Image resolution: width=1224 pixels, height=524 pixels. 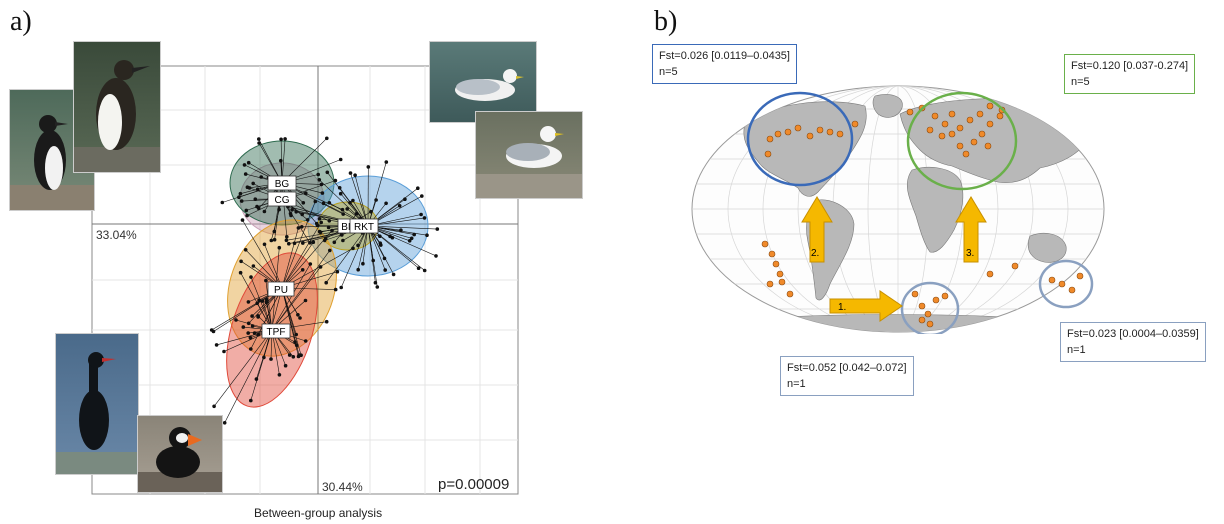 What do you see at coordinates (866, 306) in the screenshot?
I see `arrow-1: 1.` at bounding box center [866, 306].